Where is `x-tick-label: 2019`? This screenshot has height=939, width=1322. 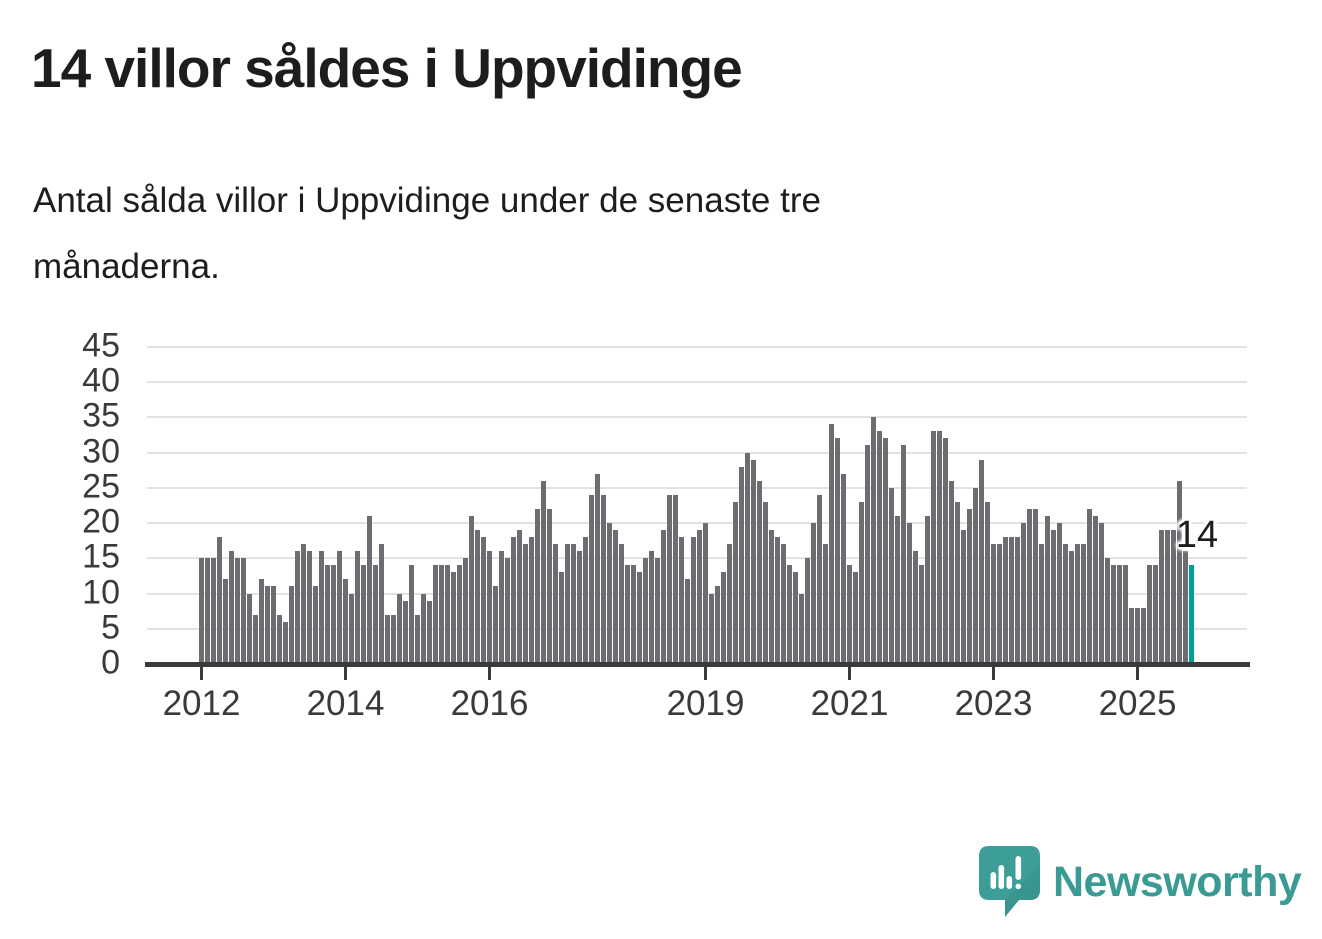 x-tick-label: 2019 is located at coordinates (705, 703).